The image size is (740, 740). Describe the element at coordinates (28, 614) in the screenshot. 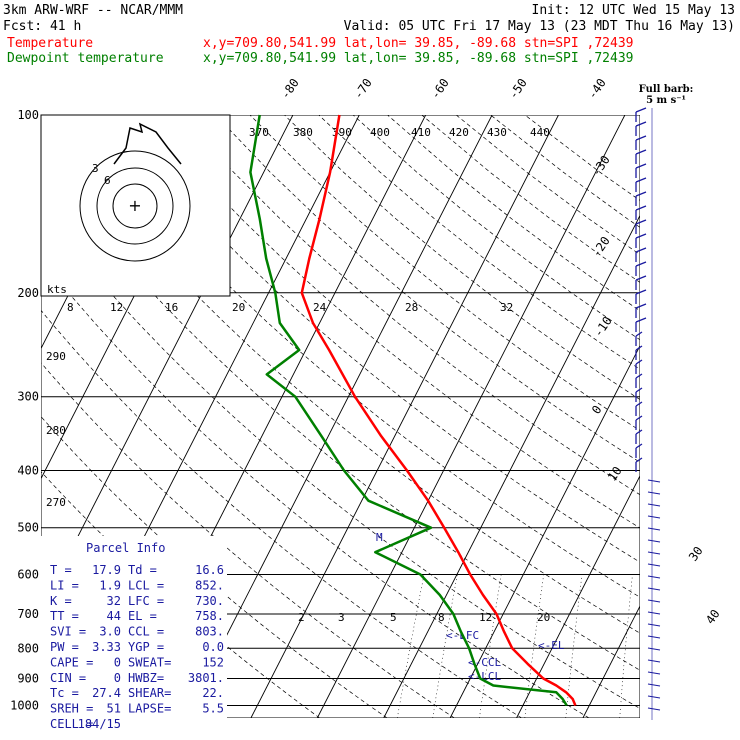

I see `pressure-tick-label: 700` at that location.